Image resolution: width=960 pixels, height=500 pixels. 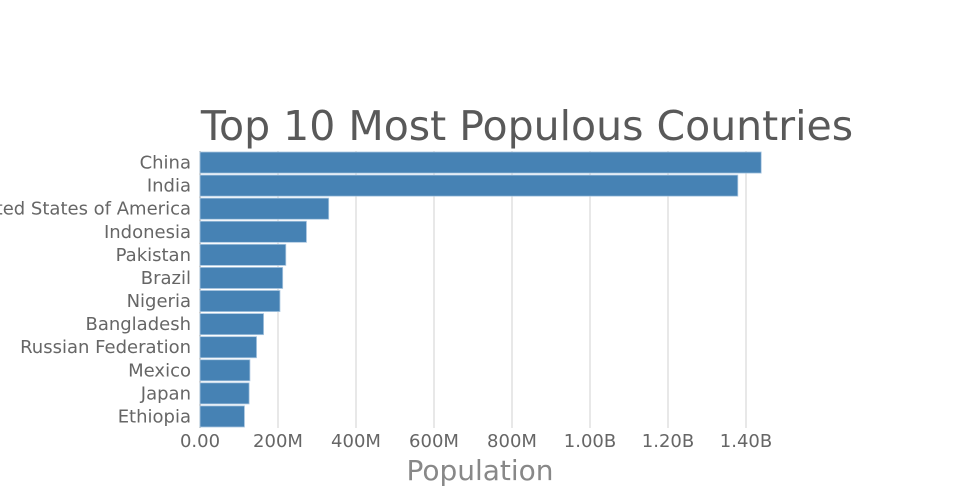 I want to click on y-tick-label: Pakistan, so click(x=153, y=255).